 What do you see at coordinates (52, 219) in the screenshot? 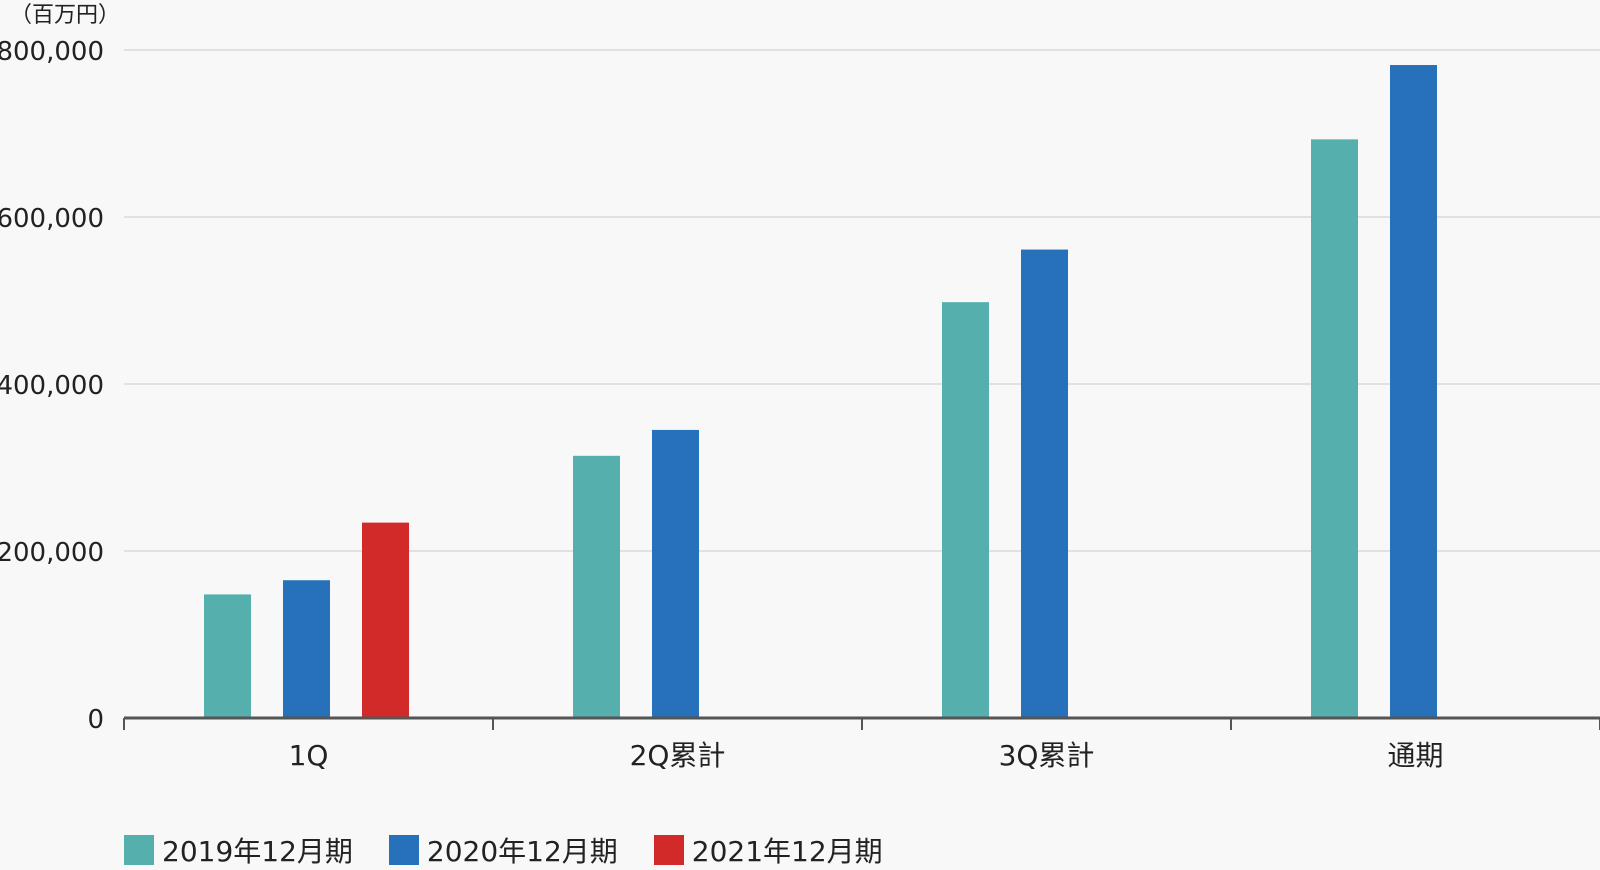
I see `y-tick-label: 600,000` at bounding box center [52, 219].